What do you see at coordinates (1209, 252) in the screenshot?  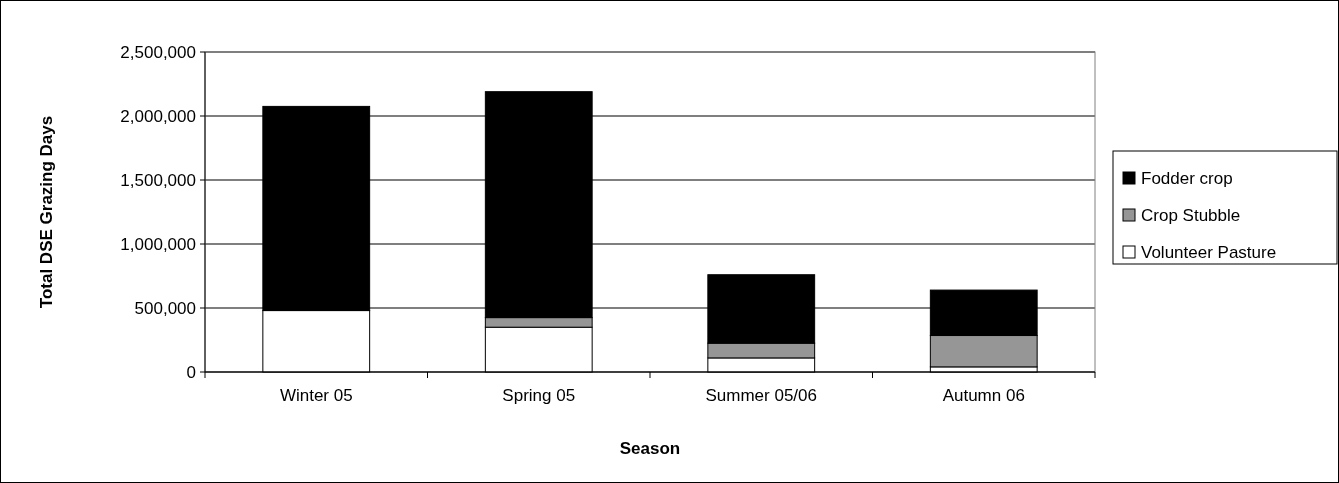 I see `legend-label: Volunteer Pasture` at bounding box center [1209, 252].